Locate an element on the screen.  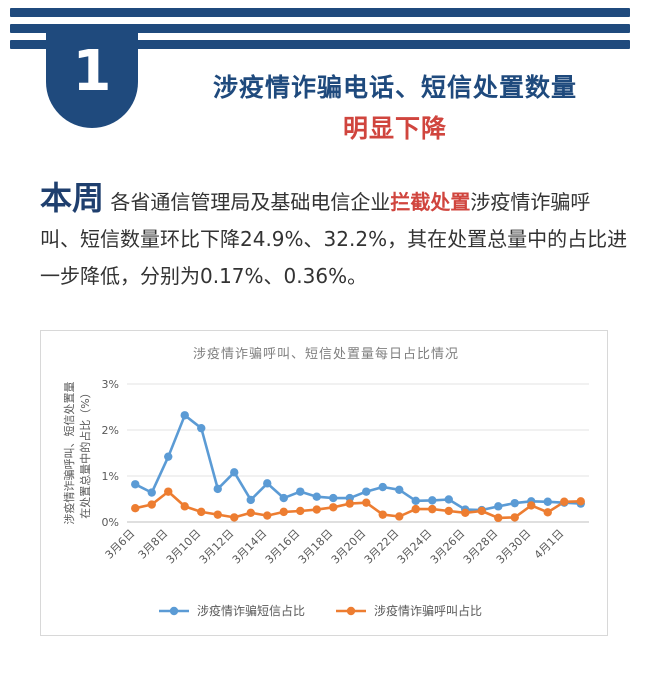
y-tick-label: 0% is located at coordinates (110, 522).